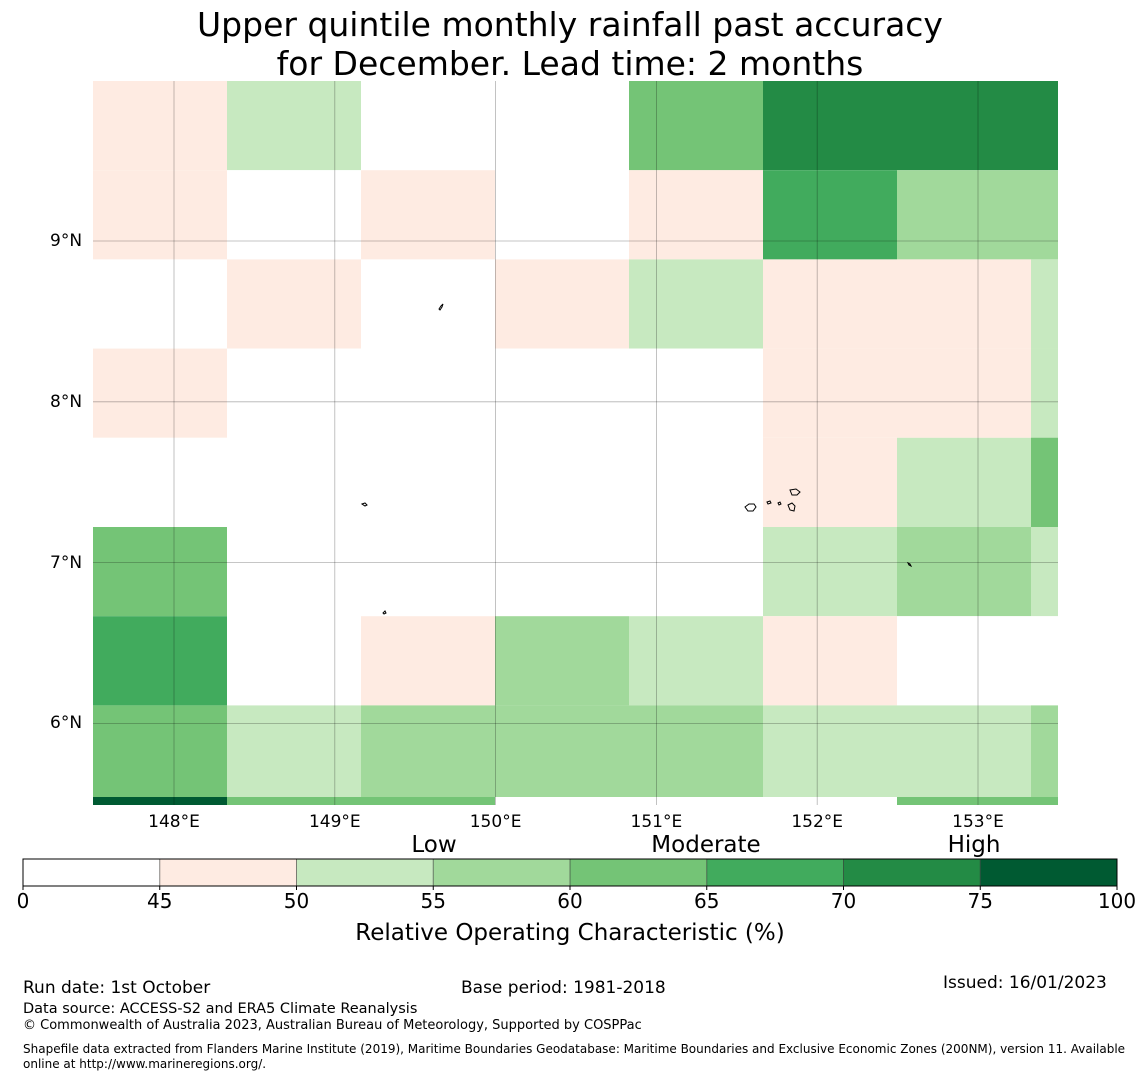 This screenshot has width=1140, height=1080. What do you see at coordinates (66, 401) in the screenshot?
I see `latitude-label: 8°N` at bounding box center [66, 401].